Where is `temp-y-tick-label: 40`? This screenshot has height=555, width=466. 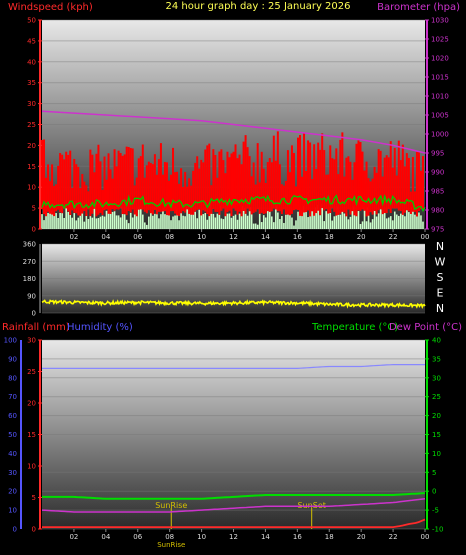 temp-y-tick-label: 40 is located at coordinates (436, 341).